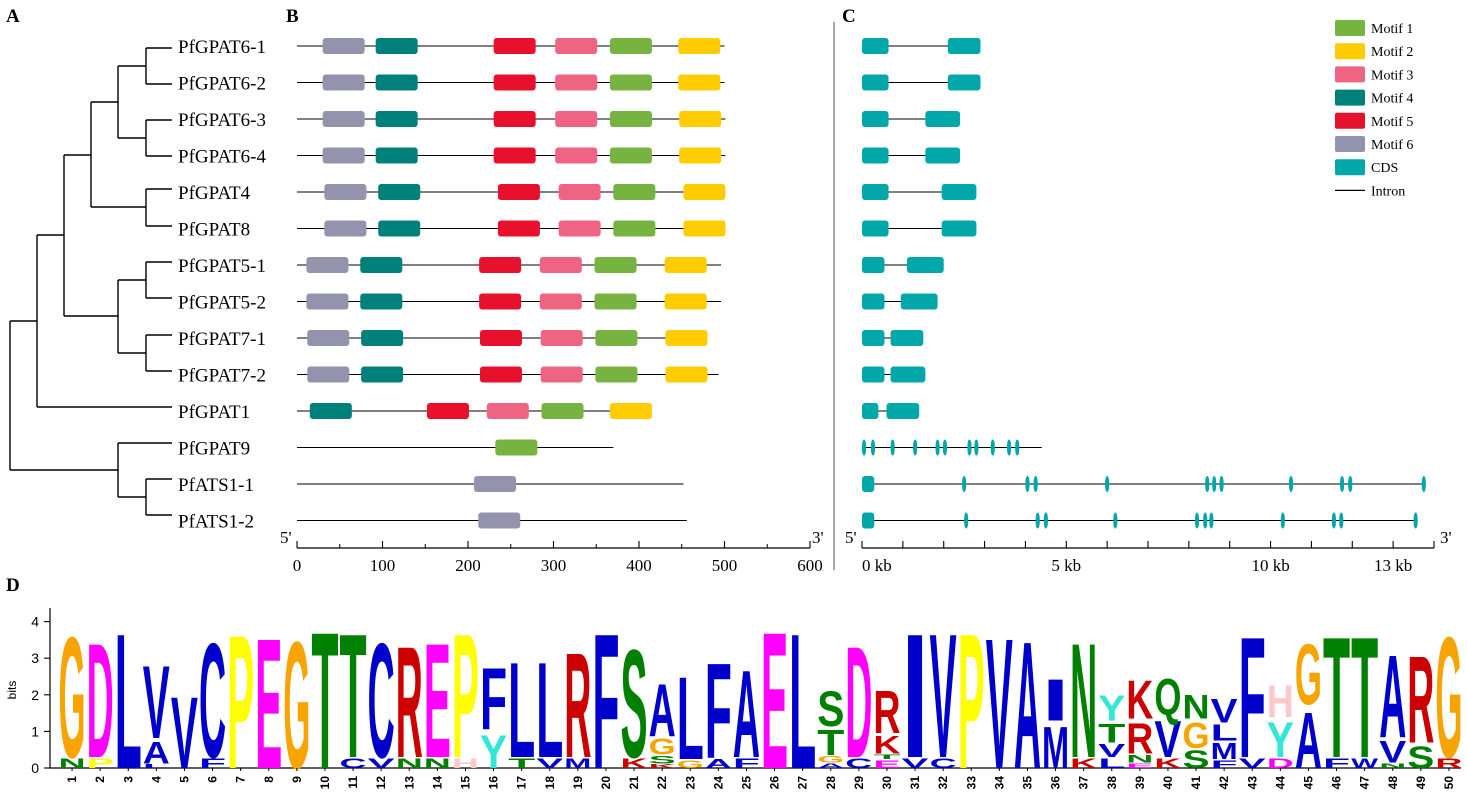 This screenshot has width=1467, height=805. Describe the element at coordinates (639, 565) in the screenshot. I see `protein-axis-tick-label: 400` at that location.